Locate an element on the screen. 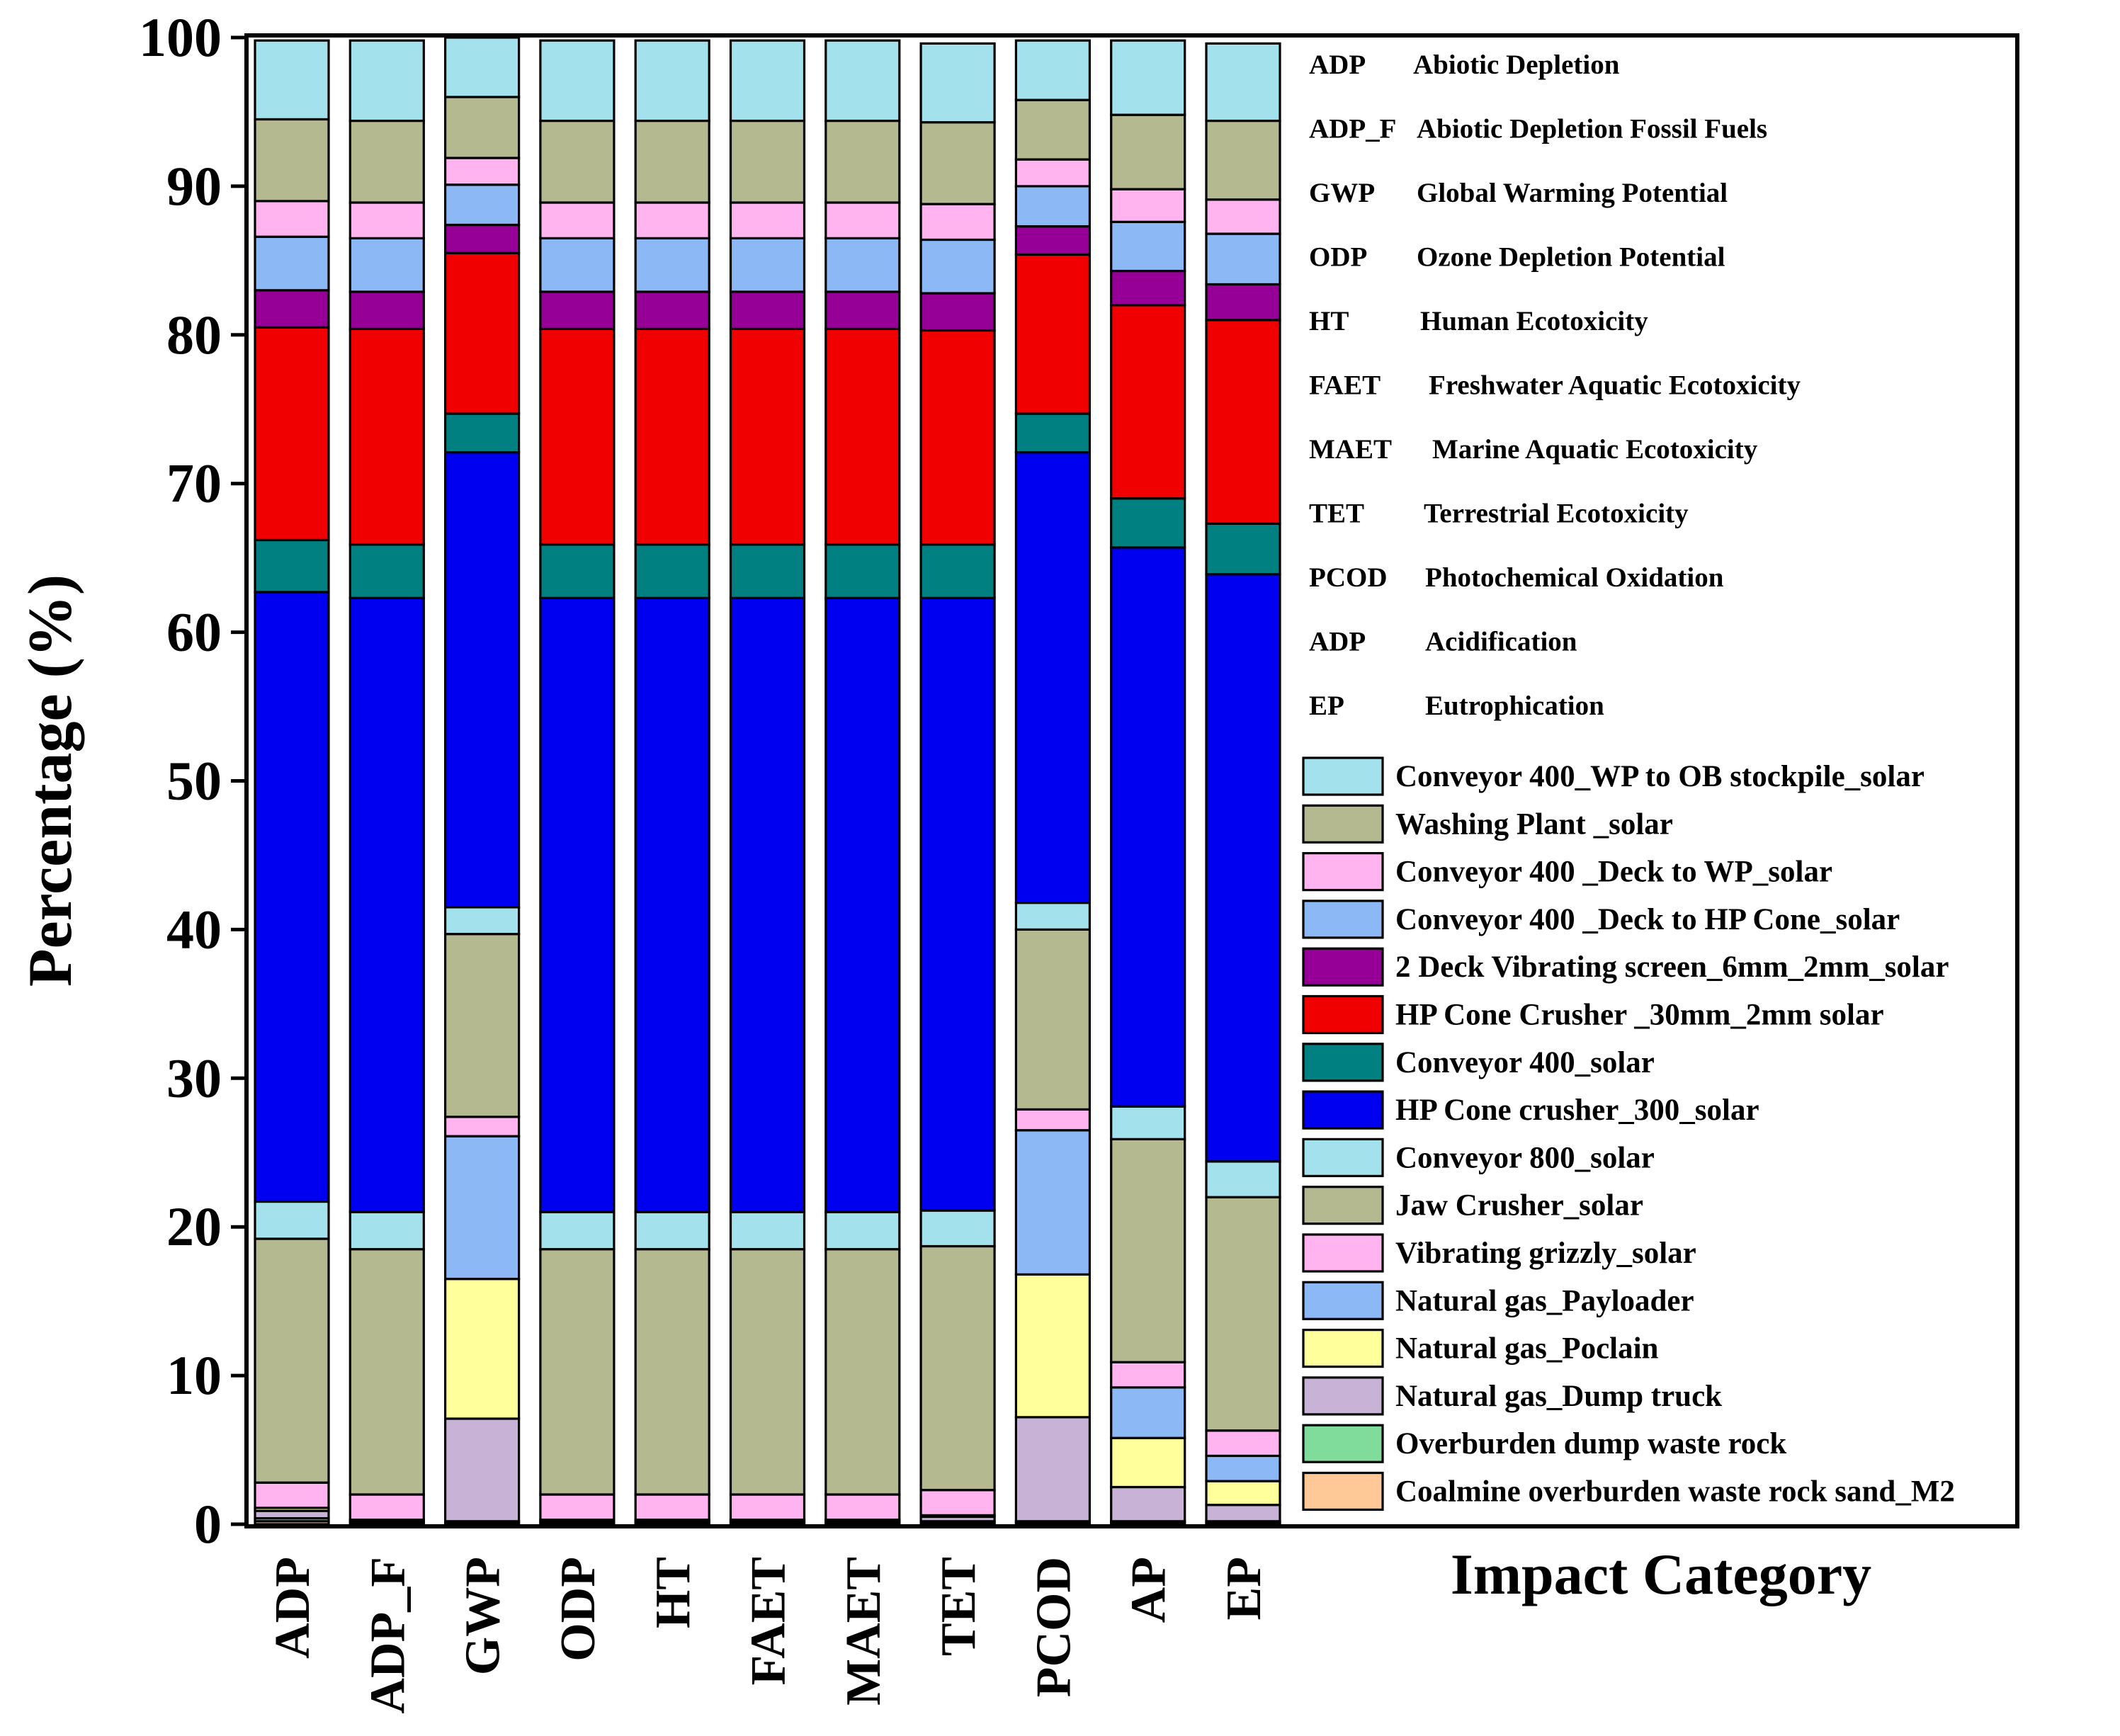 This screenshot has height=1736, width=2120. x-tick-label: ODP is located at coordinates (578, 1609).